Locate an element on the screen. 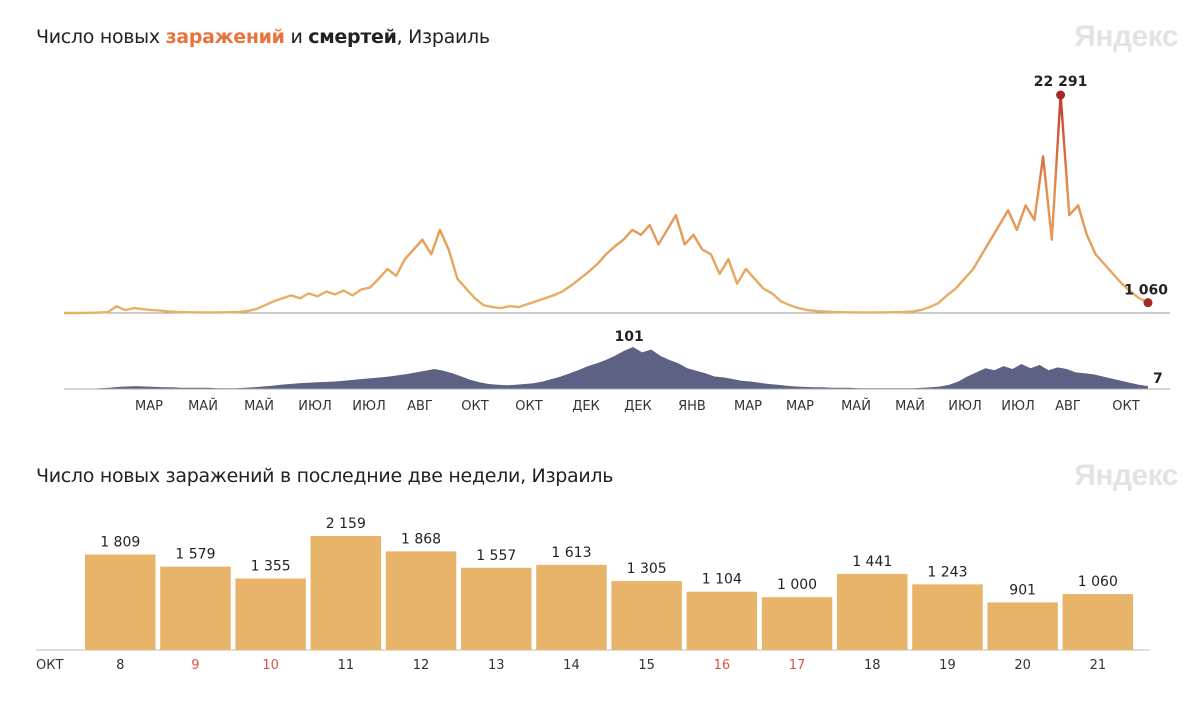 Image resolution: width=1200 pixels, height=704 pixels. bar-value-label: 1 060 is located at coordinates (1098, 582).